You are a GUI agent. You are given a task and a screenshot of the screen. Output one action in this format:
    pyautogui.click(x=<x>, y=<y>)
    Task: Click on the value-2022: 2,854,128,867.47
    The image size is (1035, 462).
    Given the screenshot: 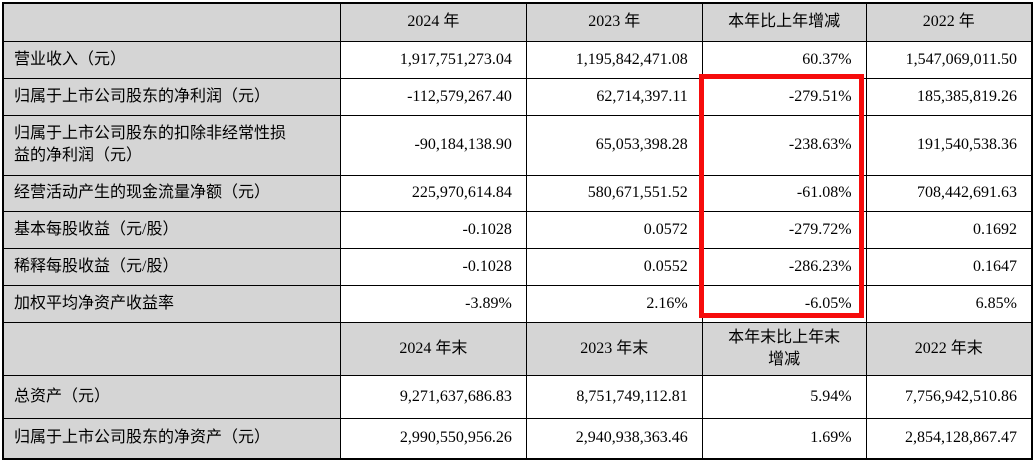 What is the action you would take?
    pyautogui.click(x=949, y=438)
    